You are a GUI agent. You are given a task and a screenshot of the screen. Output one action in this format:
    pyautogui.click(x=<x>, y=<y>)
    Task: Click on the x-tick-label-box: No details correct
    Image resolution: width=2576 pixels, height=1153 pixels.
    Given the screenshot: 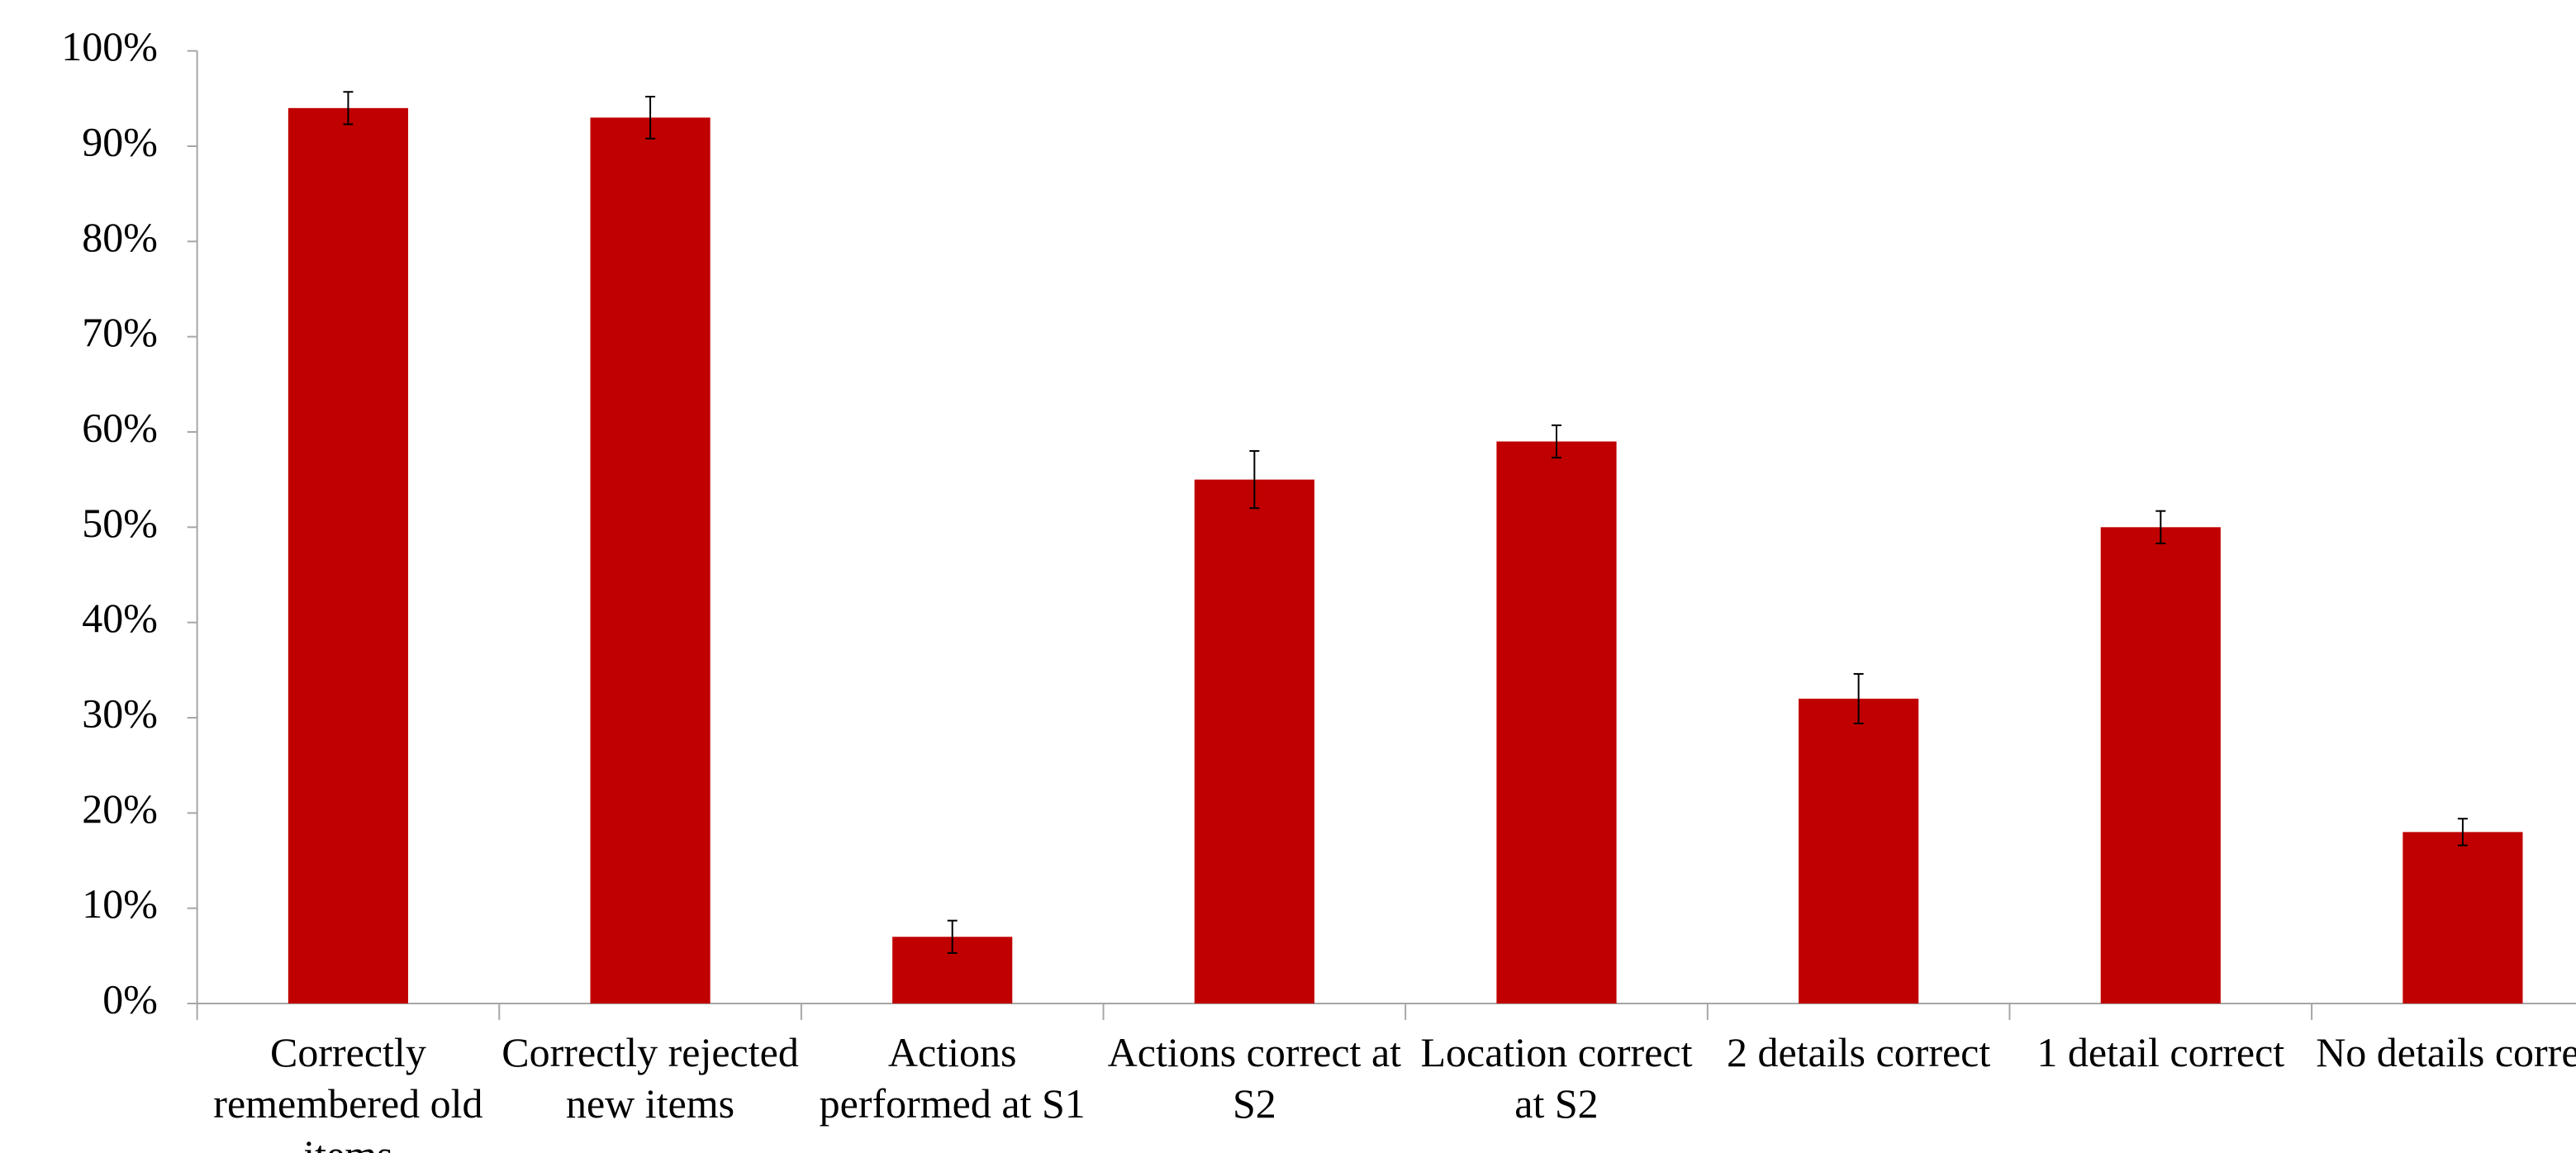 What is the action you would take?
    pyautogui.click(x=2446, y=1051)
    